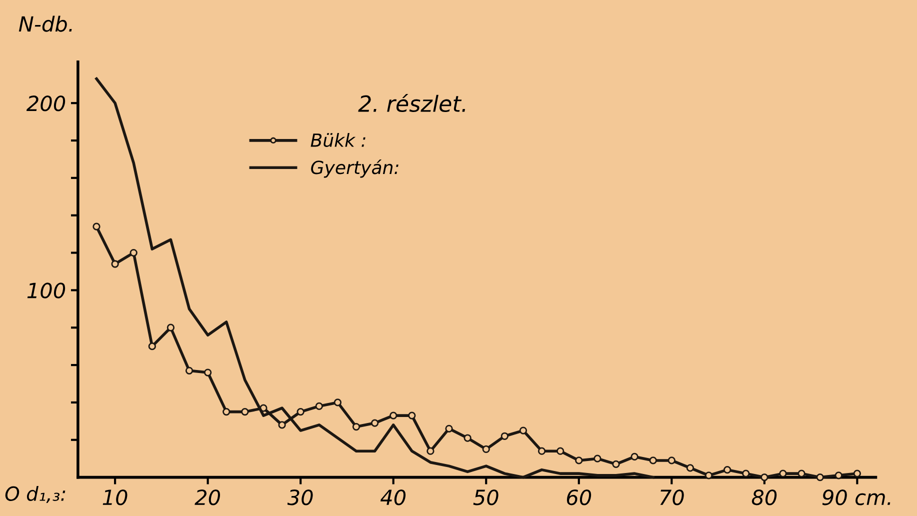  I want to click on x-tick-label: 80, so click(764, 497).